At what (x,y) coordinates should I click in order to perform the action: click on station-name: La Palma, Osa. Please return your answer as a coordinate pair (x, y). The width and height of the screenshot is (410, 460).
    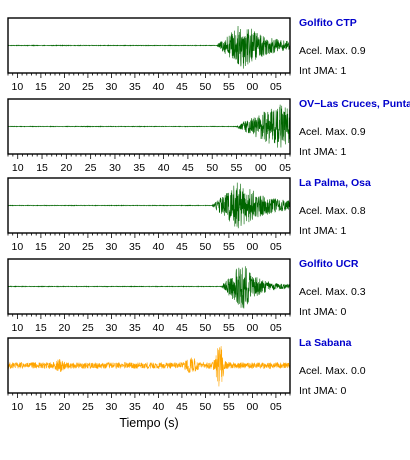
    Looking at the image, I should click on (335, 183).